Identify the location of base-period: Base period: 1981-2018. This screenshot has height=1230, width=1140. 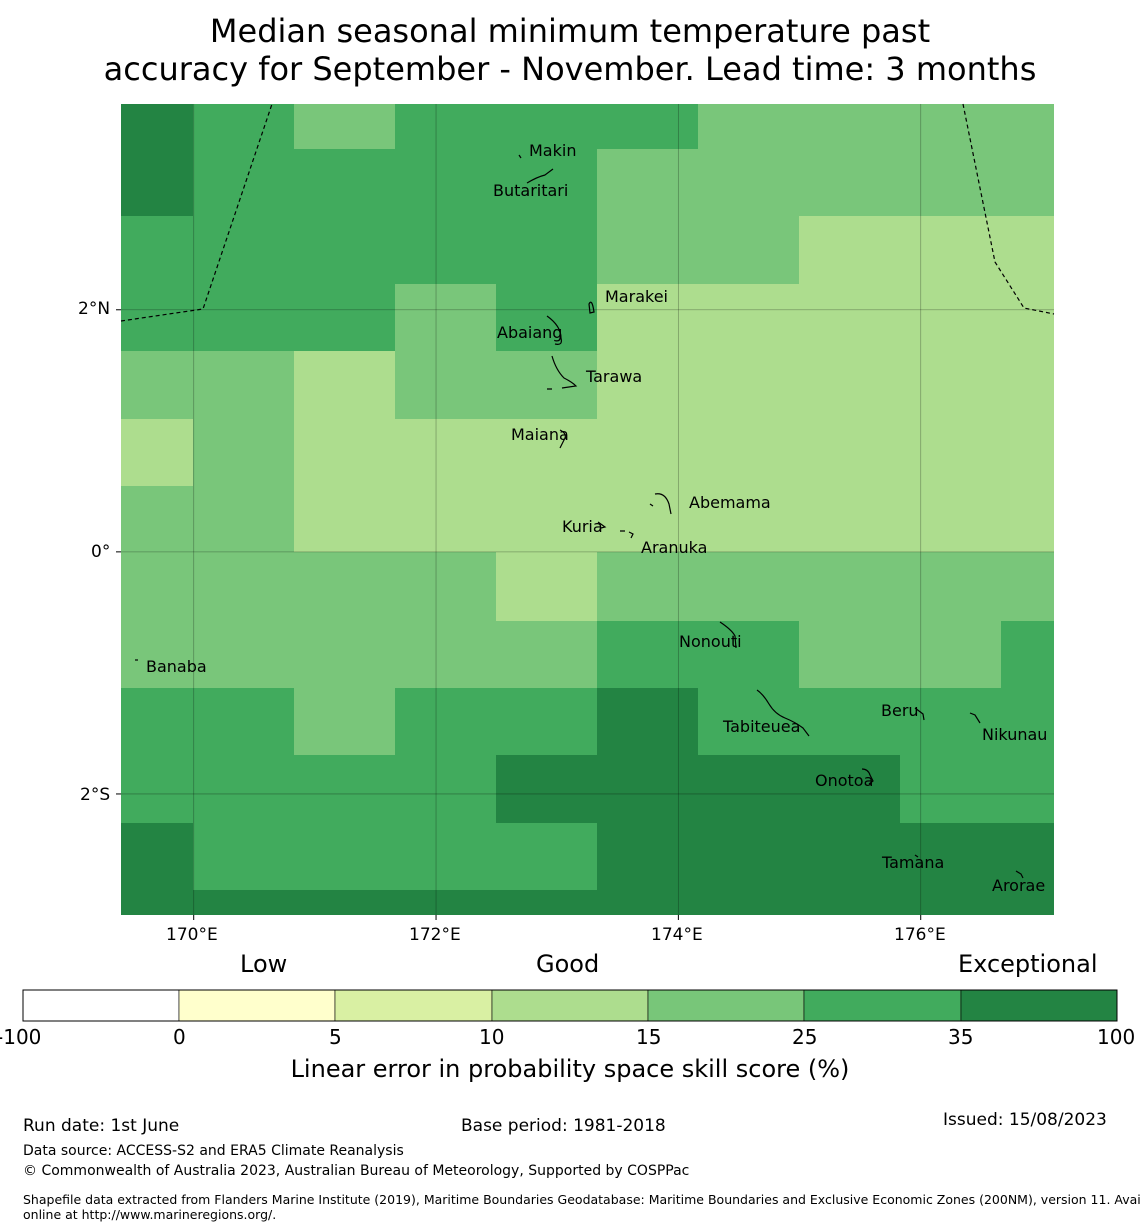
(563, 1126).